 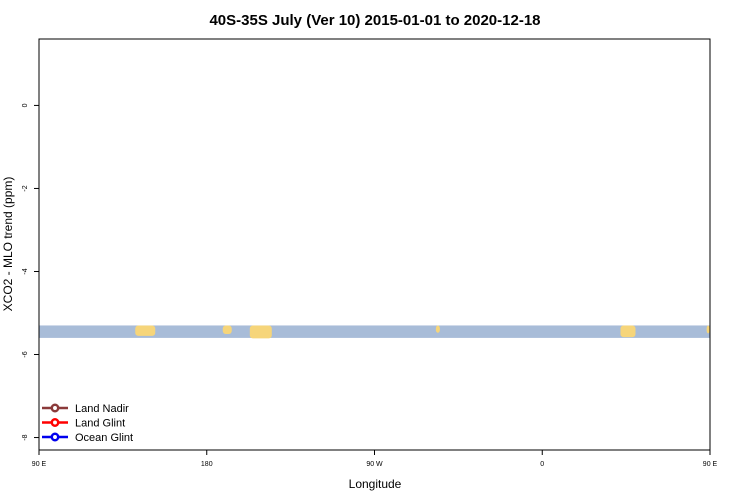 I want to click on y-tick-label: -4, so click(x=25, y=271).